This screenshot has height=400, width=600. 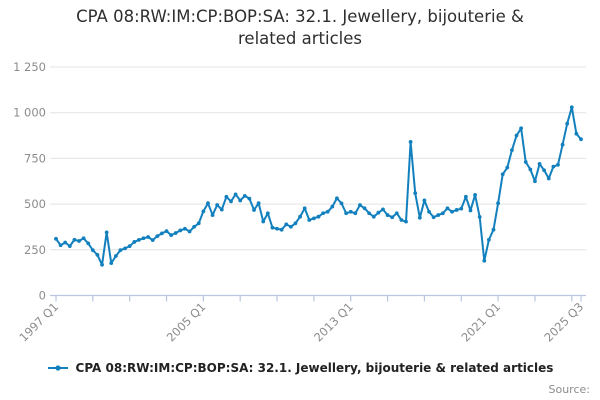 What do you see at coordinates (42, 296) in the screenshot?
I see `y-axis-tick-label: 0` at bounding box center [42, 296].